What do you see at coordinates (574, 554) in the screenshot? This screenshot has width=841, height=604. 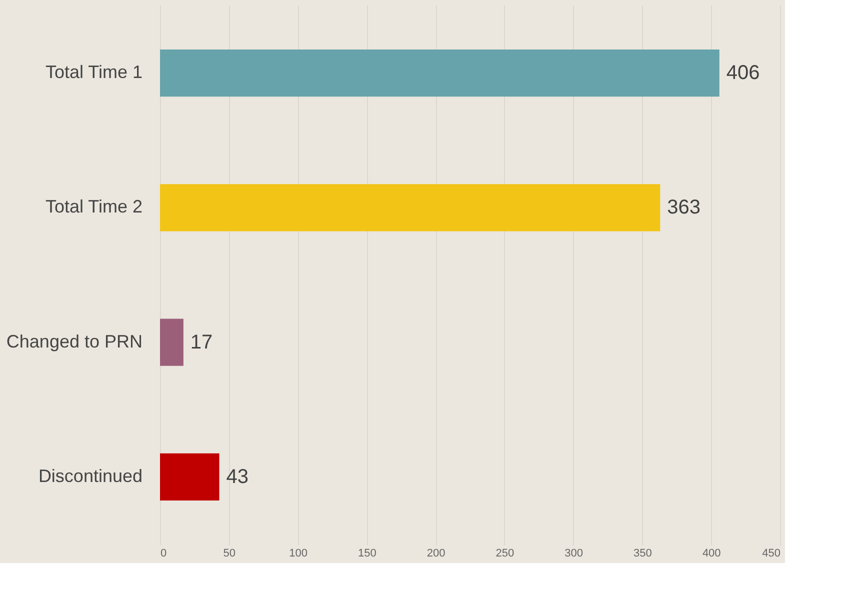 I see `x-tick-label: 300` at bounding box center [574, 554].